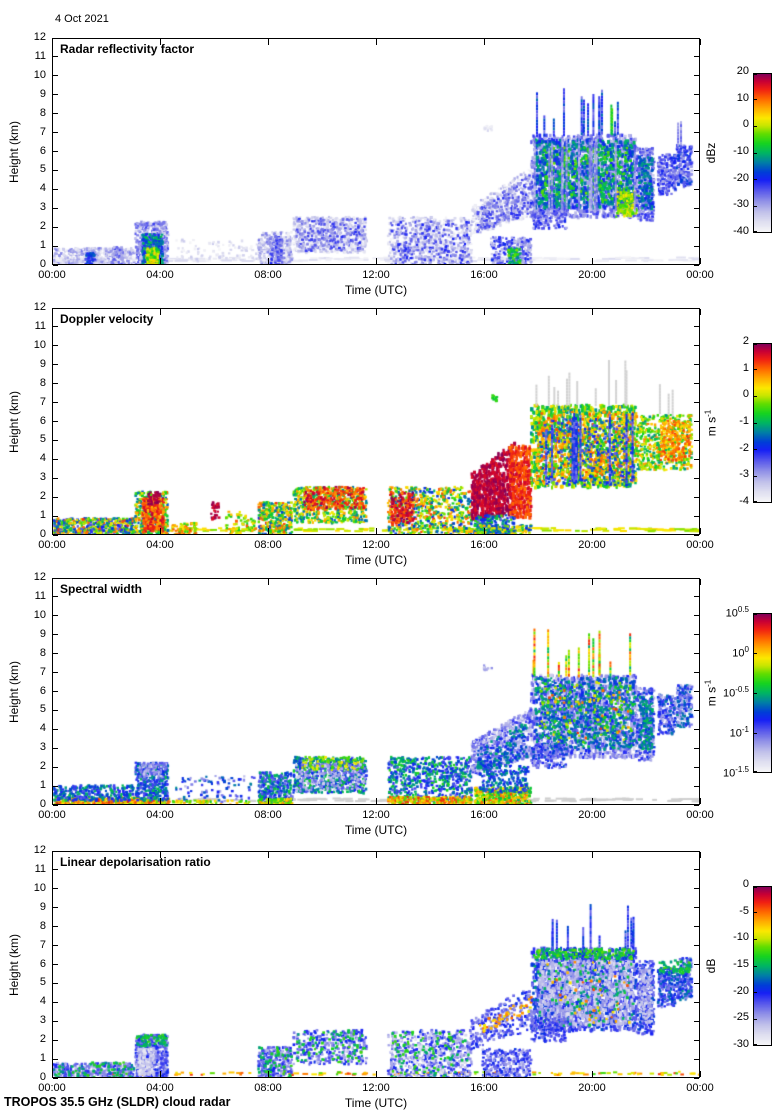 The width and height of the screenshot is (780, 1120). What do you see at coordinates (741, 231) in the screenshot?
I see `colorbar-tick-label: -40` at bounding box center [741, 231].